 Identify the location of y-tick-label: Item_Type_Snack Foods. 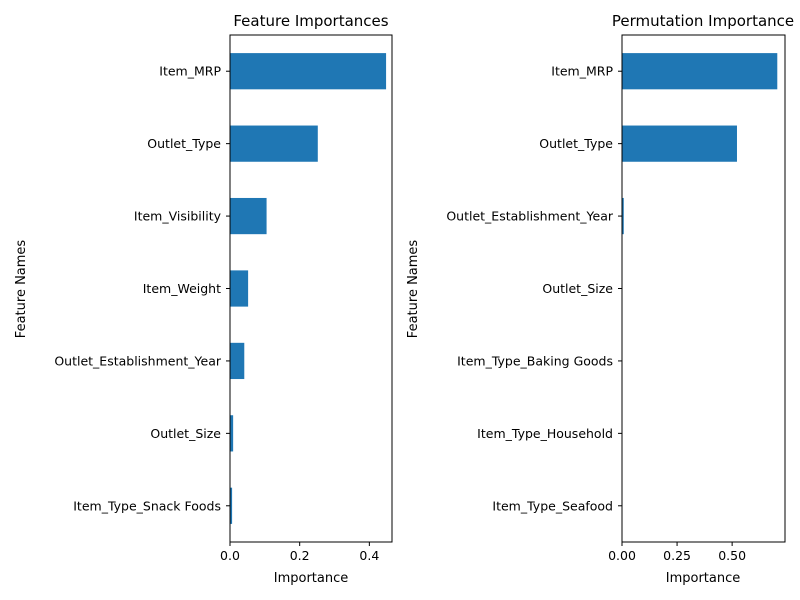
(147, 505).